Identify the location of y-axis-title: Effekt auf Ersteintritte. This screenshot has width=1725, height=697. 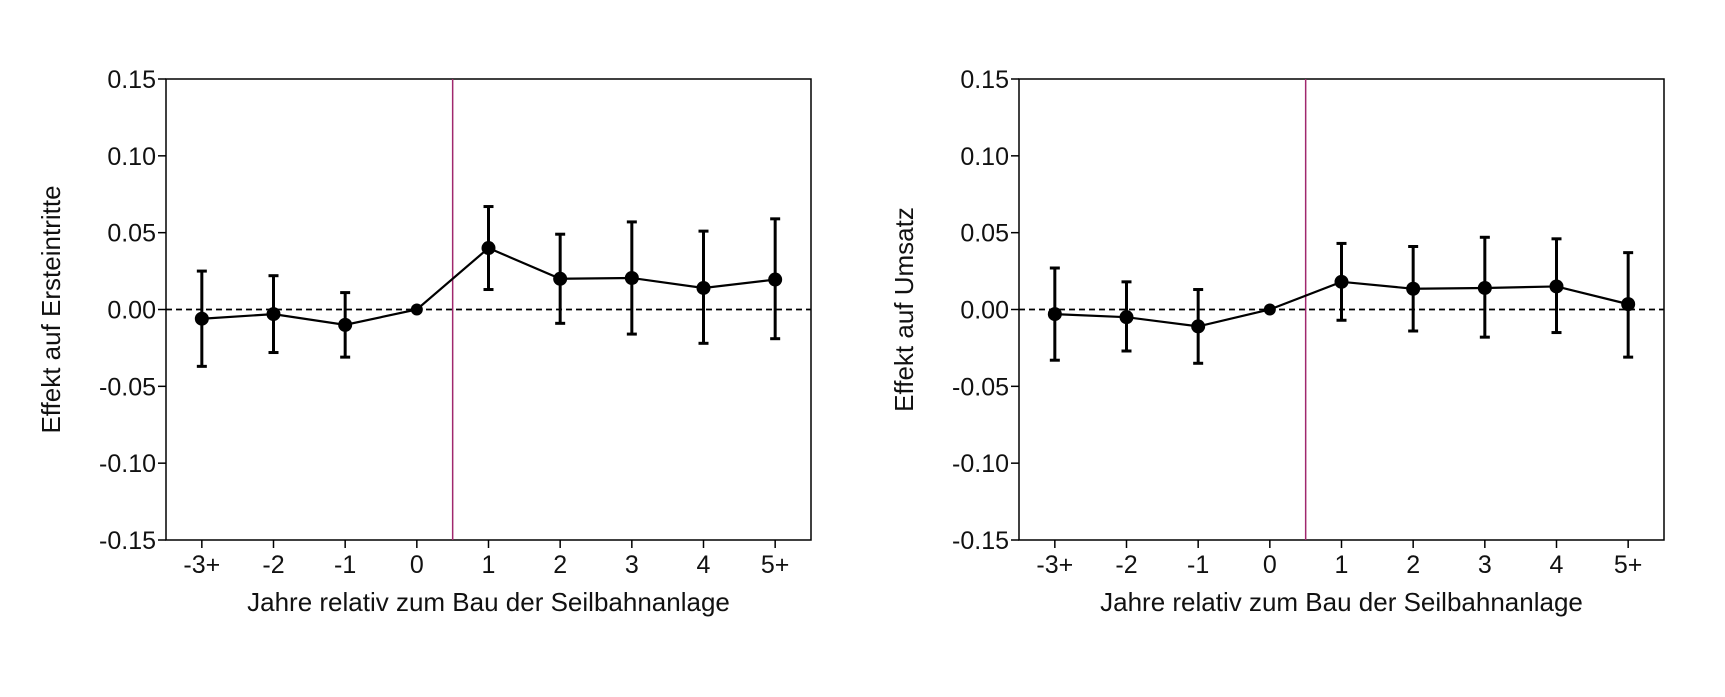
(51, 309).